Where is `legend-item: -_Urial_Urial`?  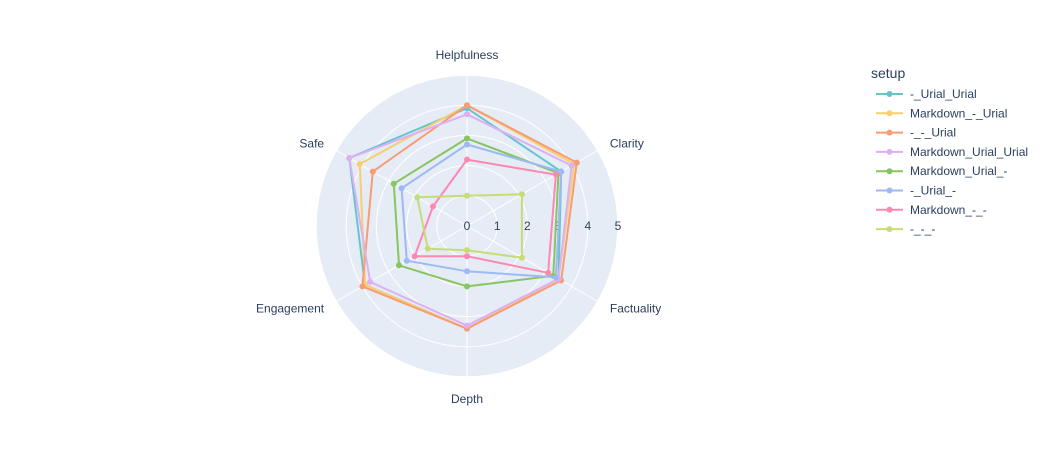
legend-item: -_Urial_Urial is located at coordinates (926, 94).